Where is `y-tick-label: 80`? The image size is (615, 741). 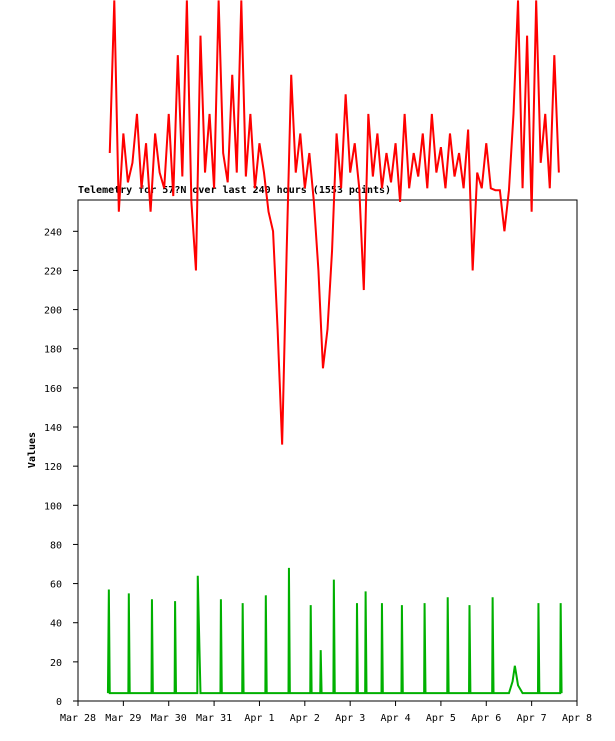
y-tick-label: 80 is located at coordinates (56, 545).